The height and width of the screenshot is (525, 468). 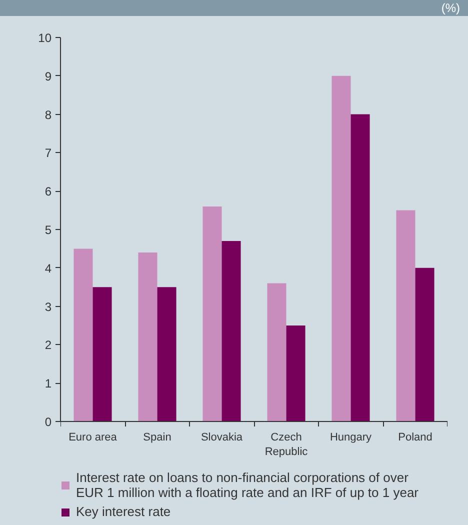 What do you see at coordinates (93, 438) in the screenshot?
I see `x-tick-label: Euro area` at bounding box center [93, 438].